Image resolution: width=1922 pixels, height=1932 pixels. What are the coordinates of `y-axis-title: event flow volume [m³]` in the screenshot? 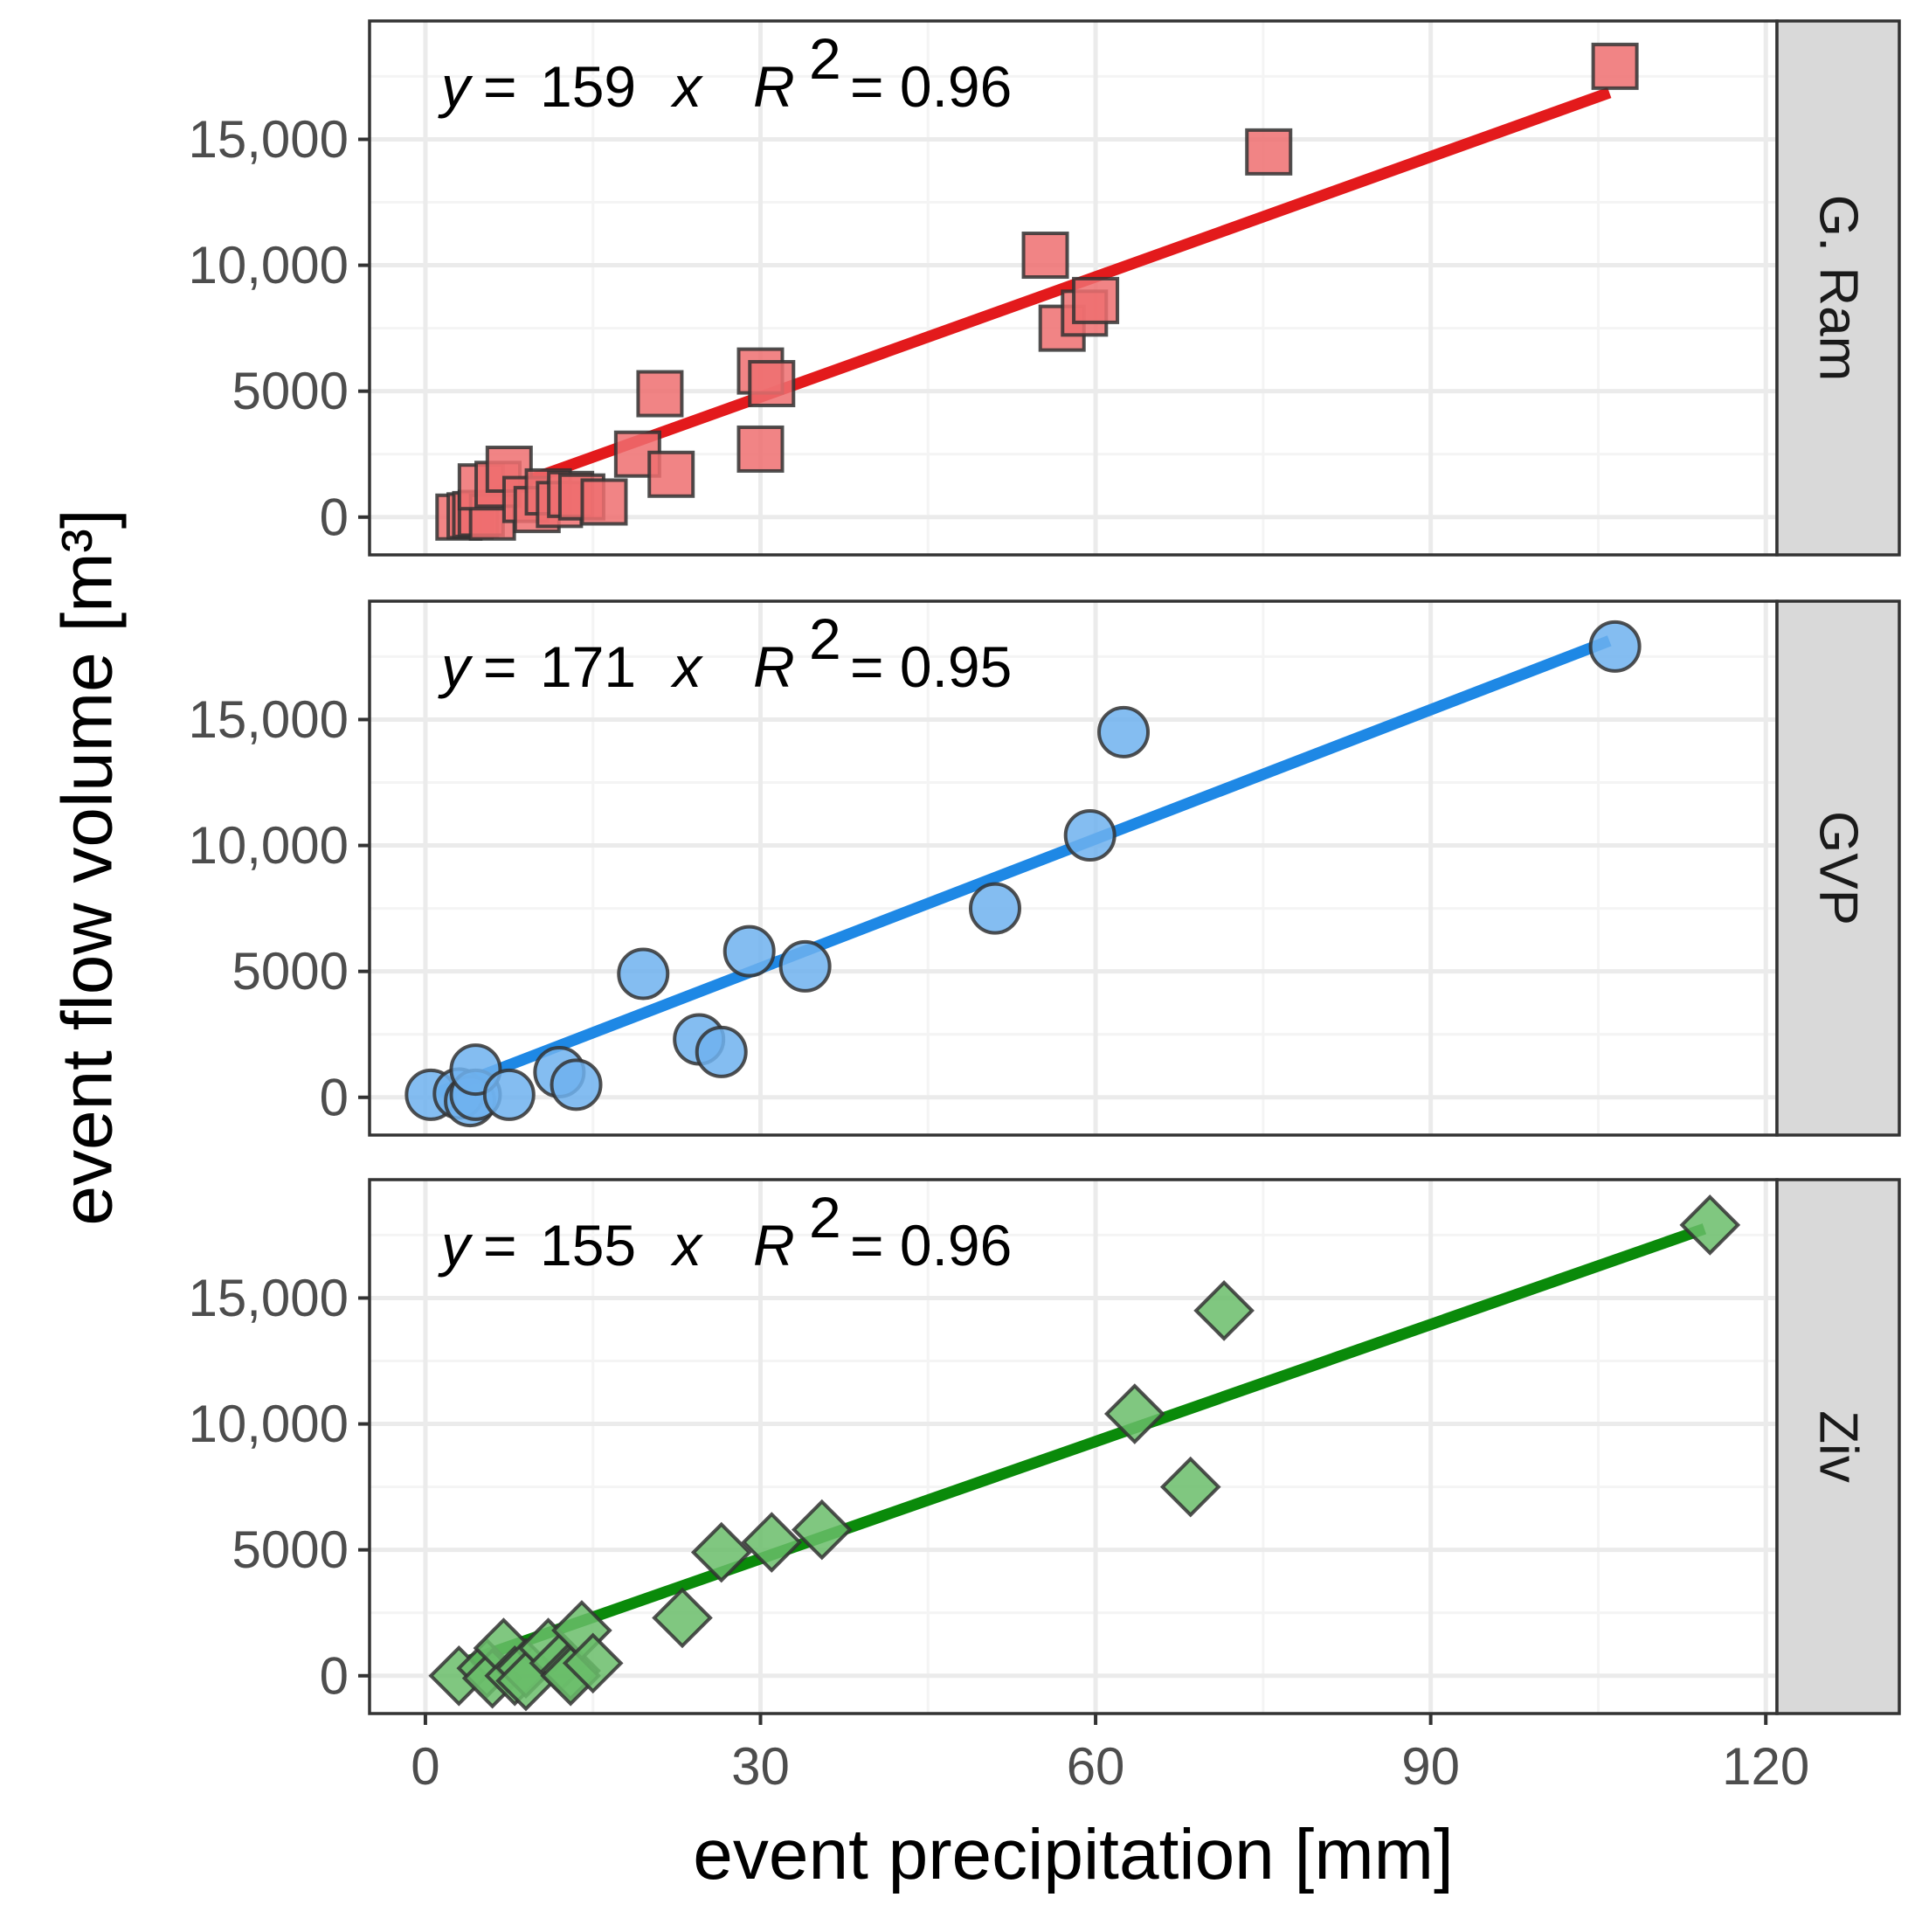 It's located at (88, 867).